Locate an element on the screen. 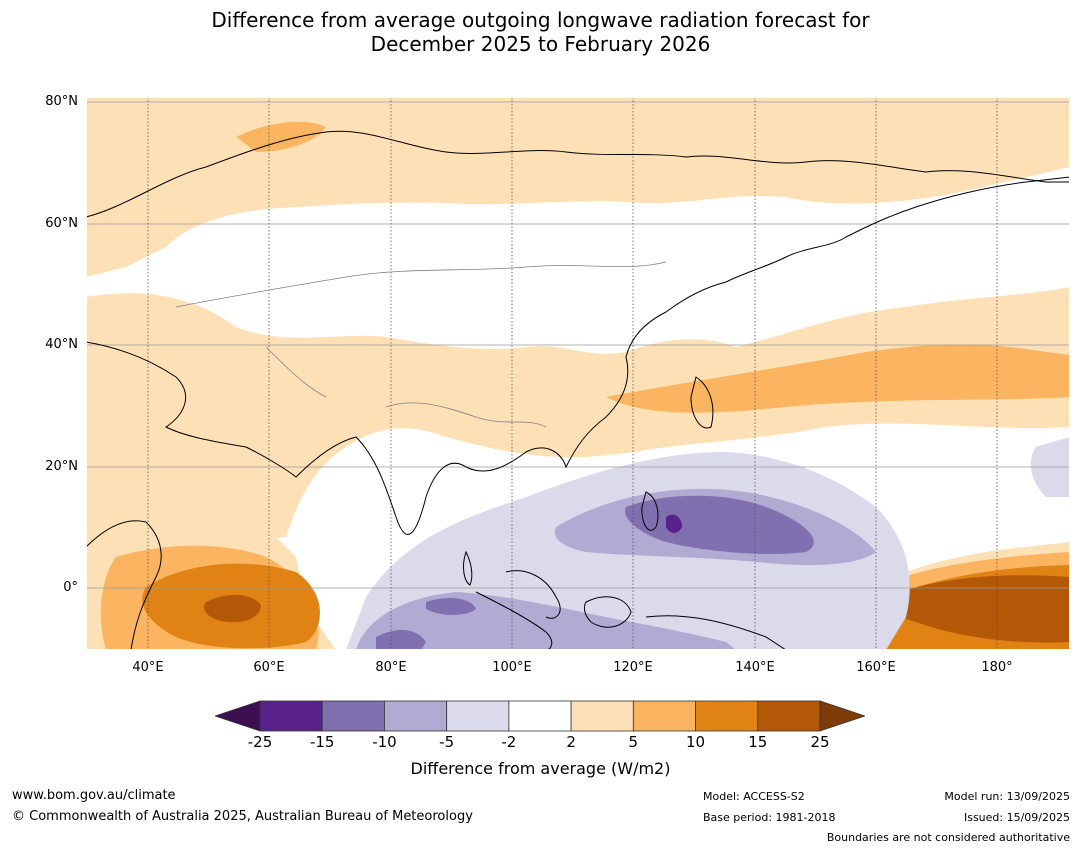  lon-label-60e: 60°E is located at coordinates (269, 667).